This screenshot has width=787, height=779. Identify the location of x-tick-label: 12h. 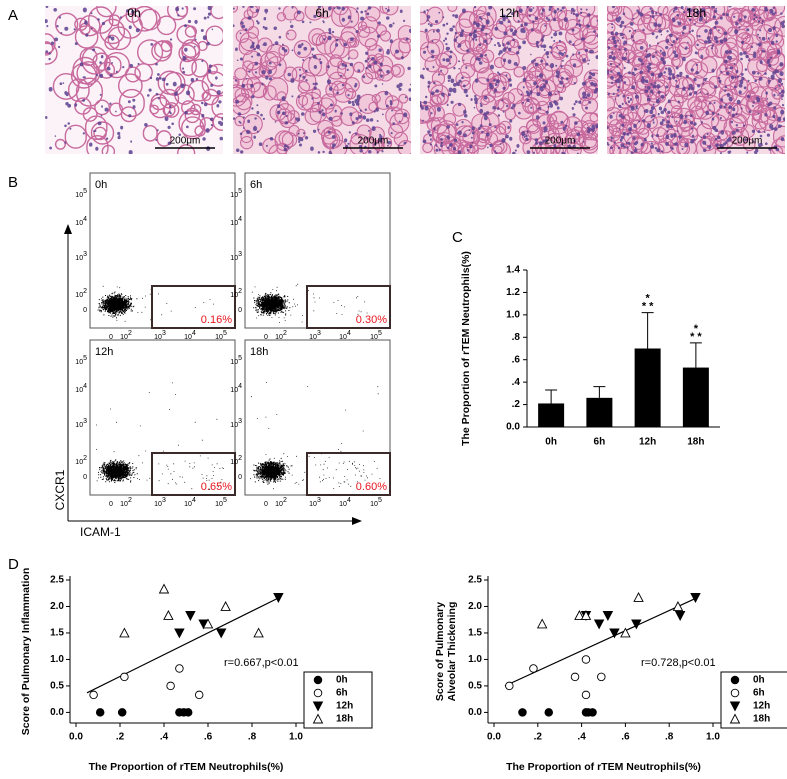
(647, 442).